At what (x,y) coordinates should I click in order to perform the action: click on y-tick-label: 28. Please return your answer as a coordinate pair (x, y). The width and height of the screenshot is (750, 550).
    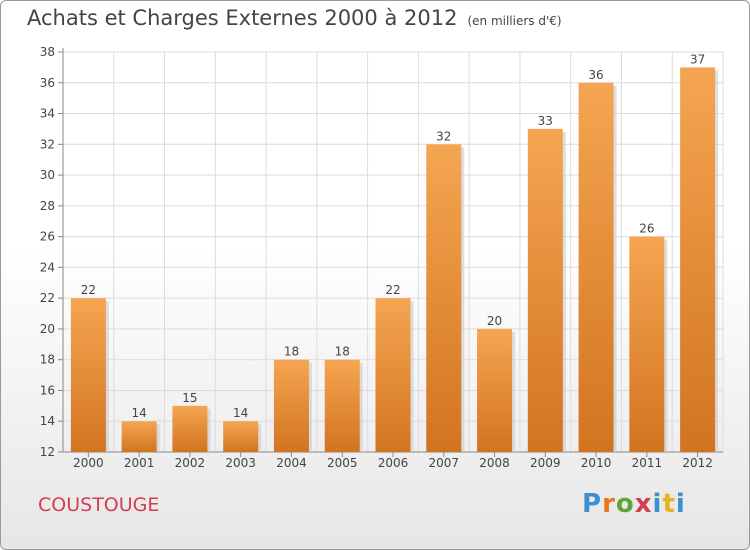
    Looking at the image, I should click on (47, 206).